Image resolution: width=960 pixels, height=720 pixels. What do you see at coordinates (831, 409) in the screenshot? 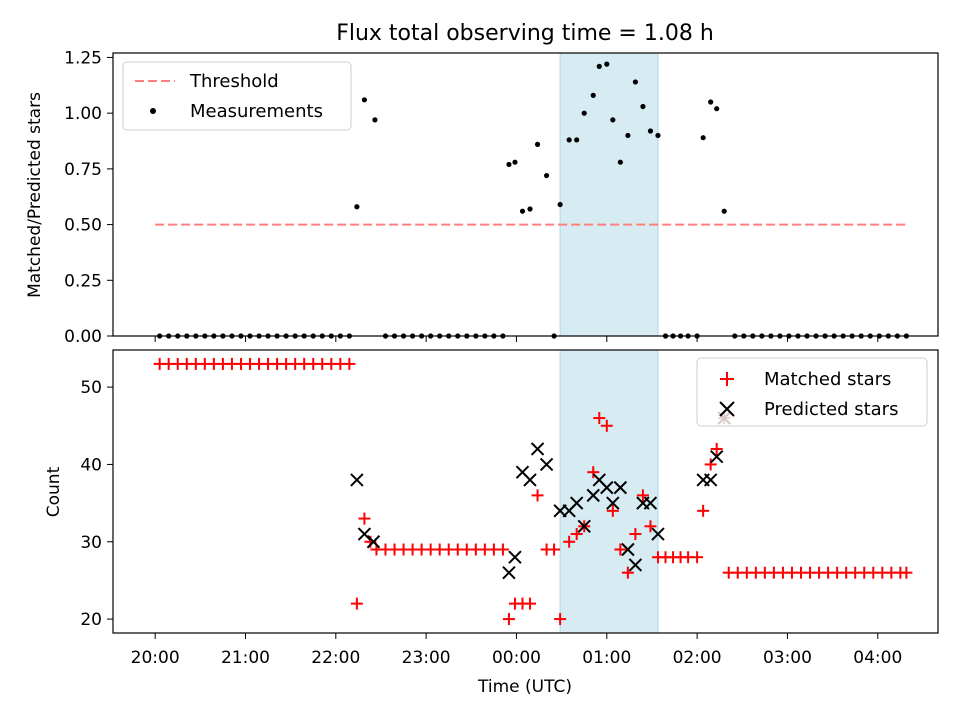
I see `legend-predicted-label: Predicted stars` at bounding box center [831, 409].